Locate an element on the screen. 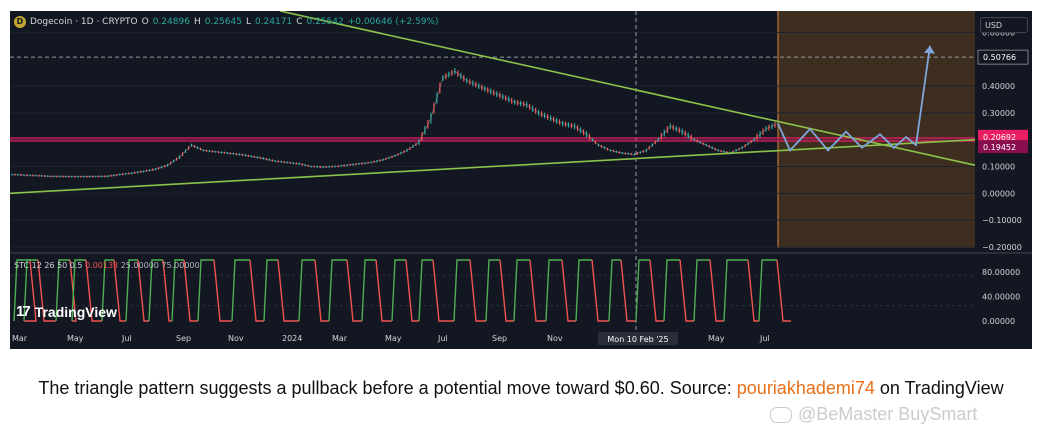 This screenshot has width=1042, height=446. target-price-box is located at coordinates (1003, 57).